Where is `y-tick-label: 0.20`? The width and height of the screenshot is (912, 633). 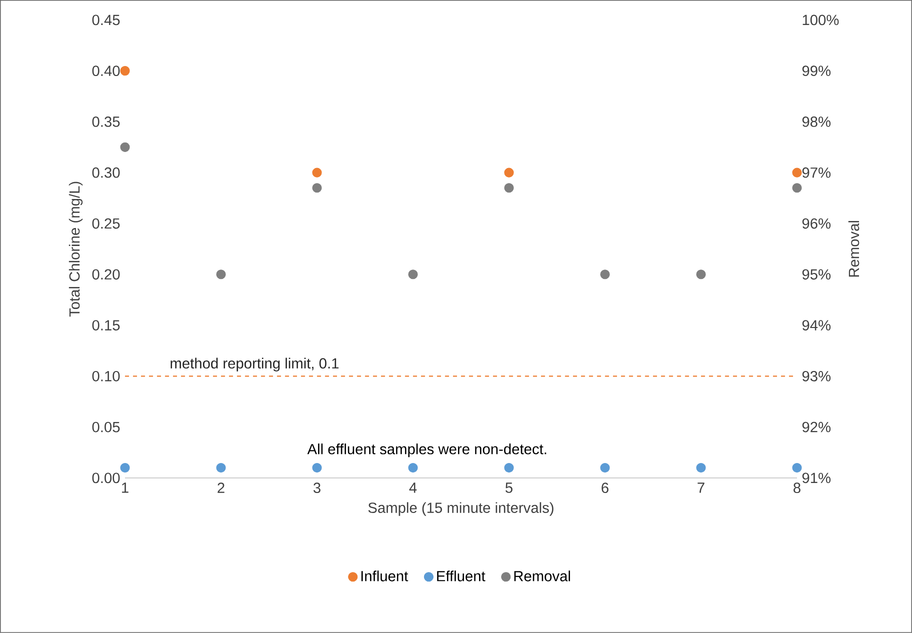
y-tick-label: 0.20 is located at coordinates (106, 274).